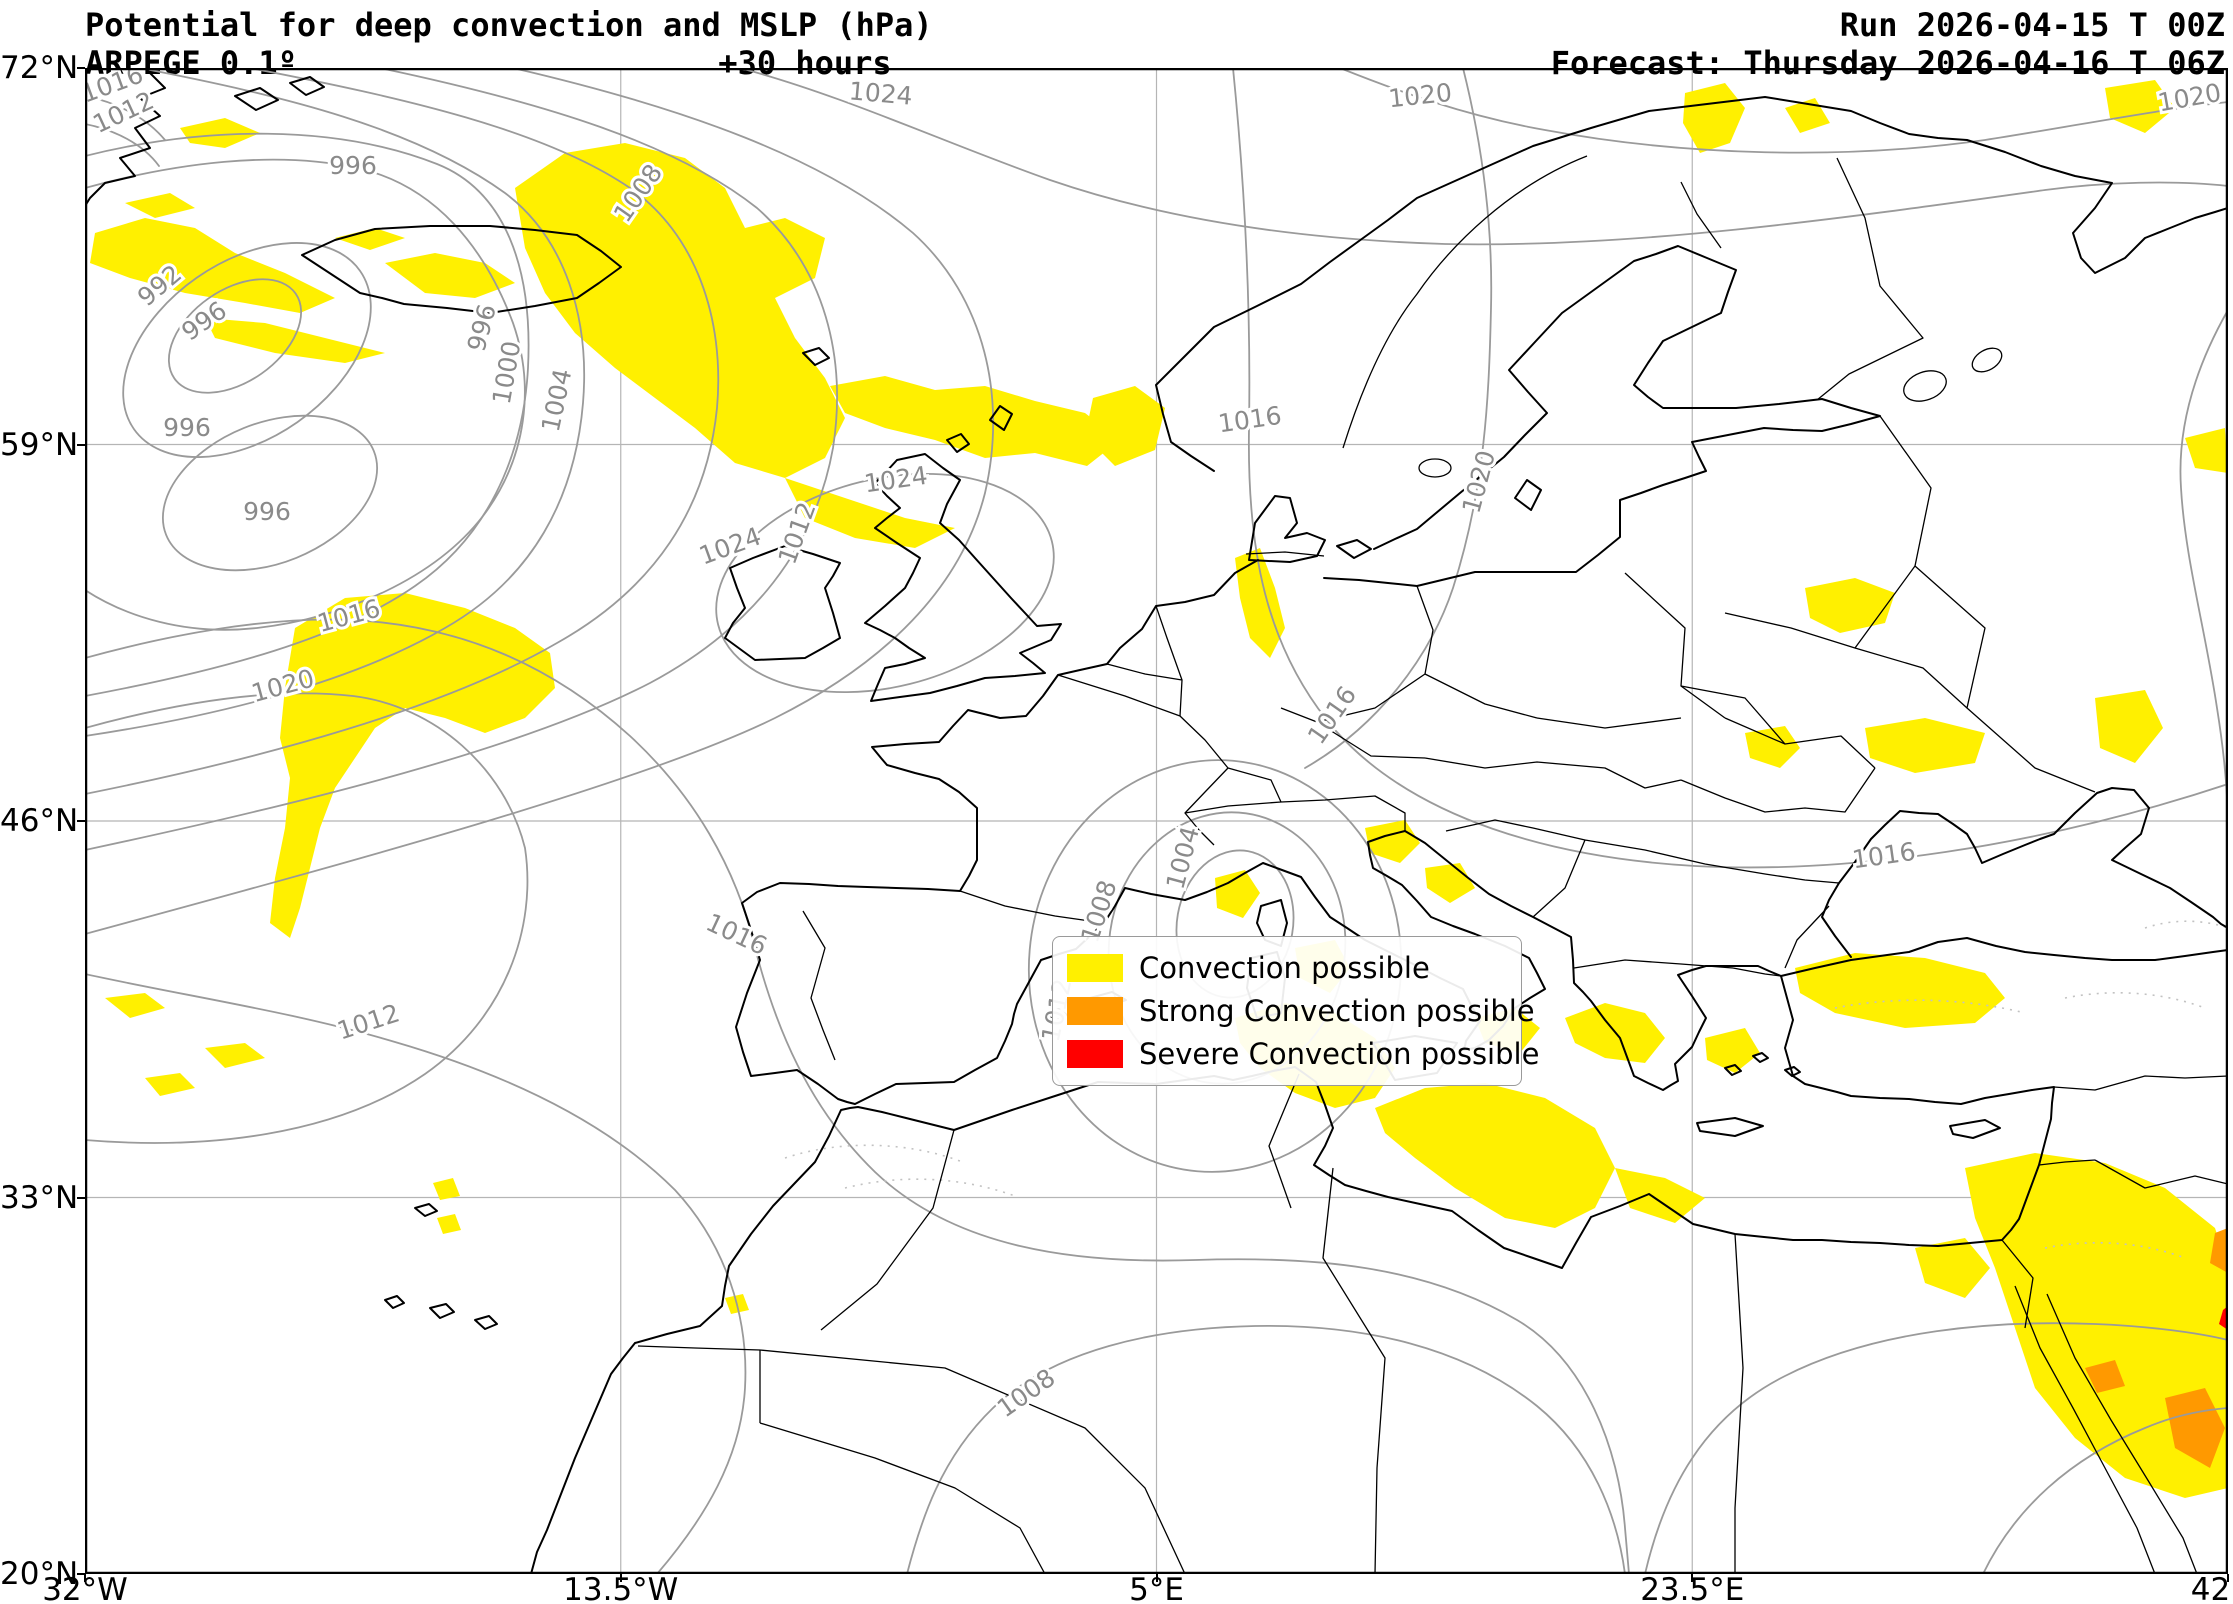  What do you see at coordinates (507, 373) in the screenshot?
I see `isobar-value-label: 1000` at bounding box center [507, 373].